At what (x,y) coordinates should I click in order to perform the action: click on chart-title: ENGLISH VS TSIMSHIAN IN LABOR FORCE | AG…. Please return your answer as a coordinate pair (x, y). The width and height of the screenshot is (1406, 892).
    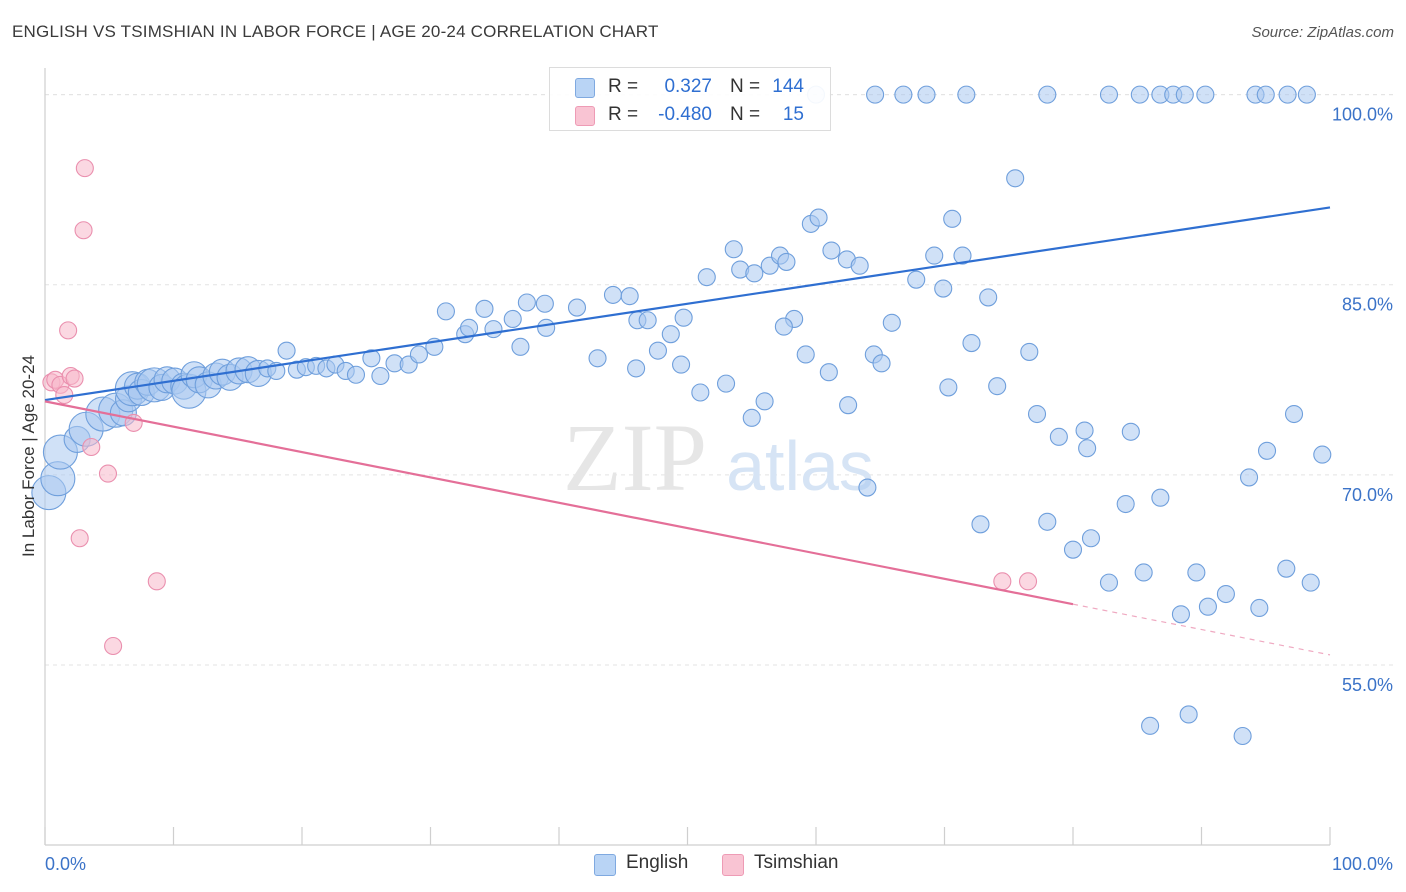
    Looking at the image, I should click on (335, 31).